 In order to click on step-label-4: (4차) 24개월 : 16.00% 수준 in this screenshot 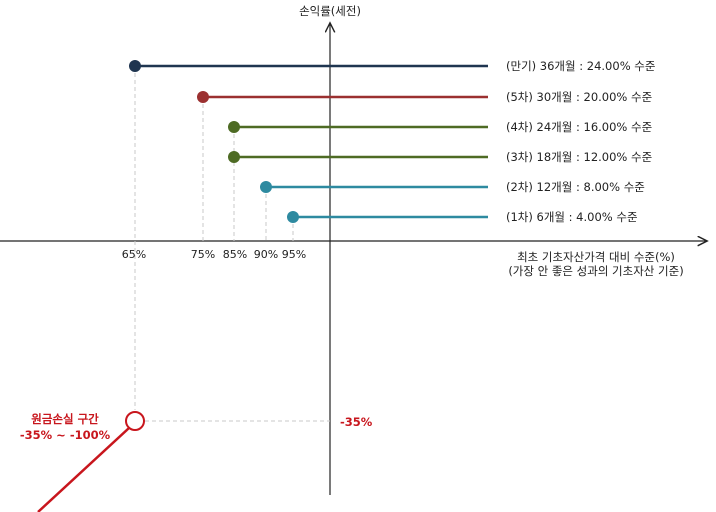, I will do `click(579, 127)`.